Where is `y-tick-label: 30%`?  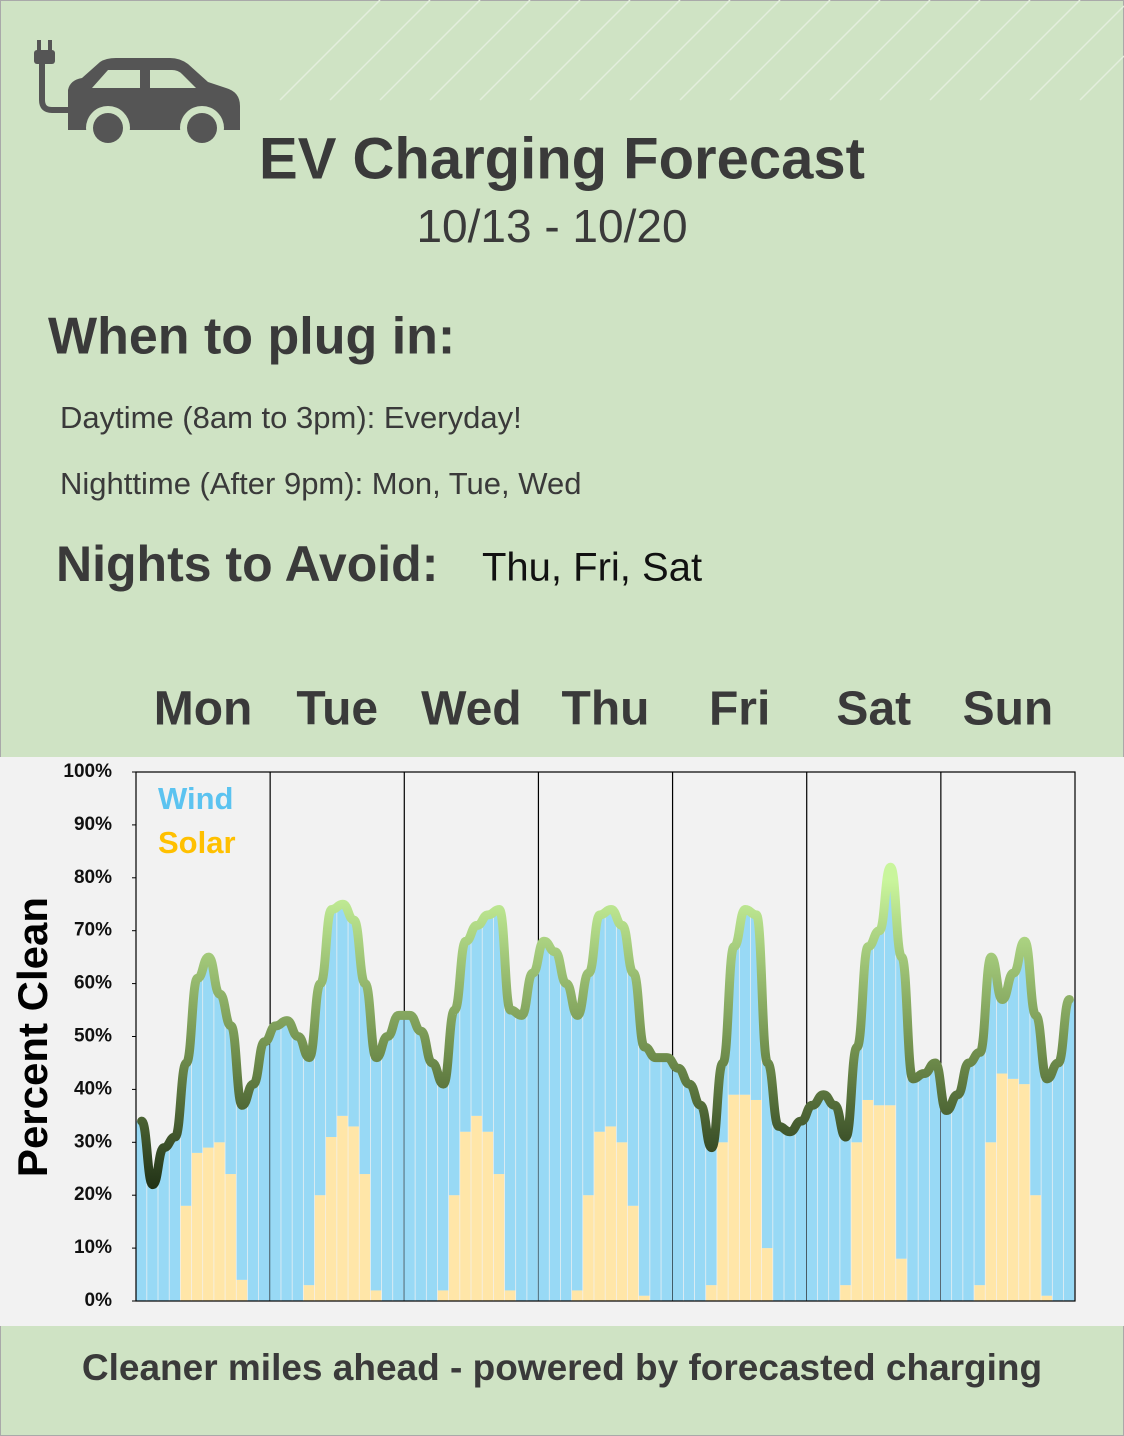
y-tick-label: 30% is located at coordinates (93, 1141).